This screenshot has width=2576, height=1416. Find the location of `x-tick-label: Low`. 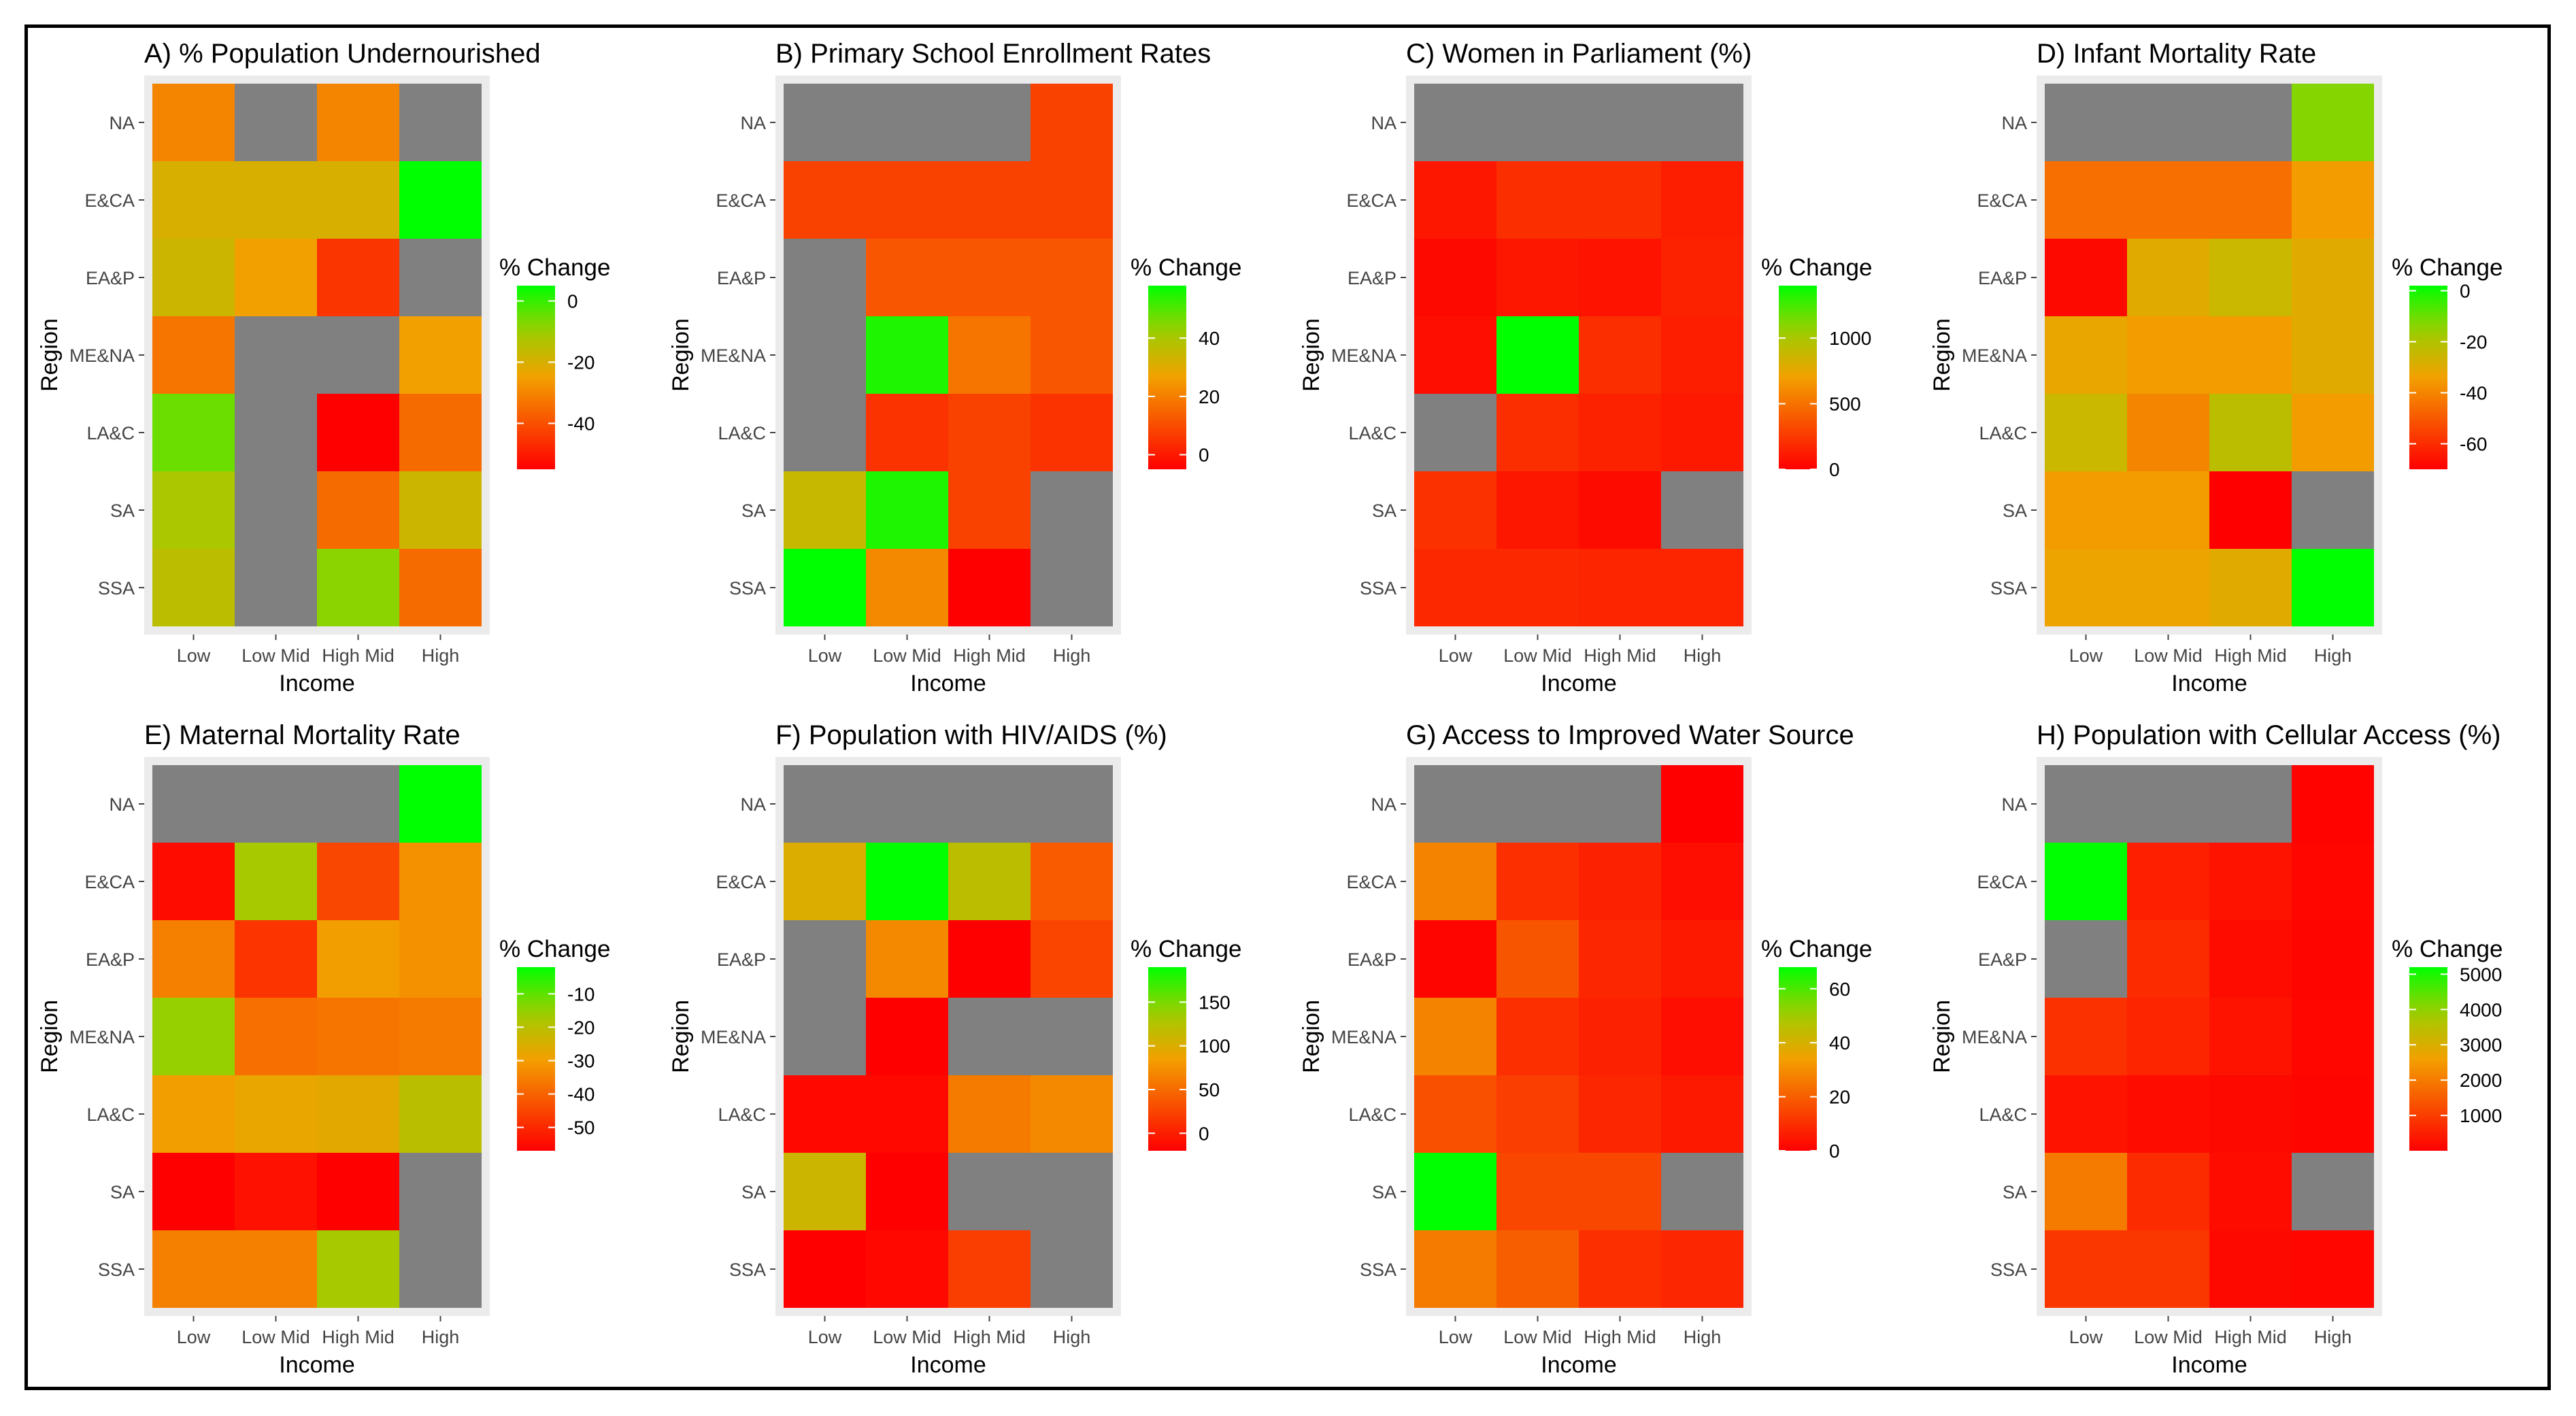

x-tick-label: Low is located at coordinates (2086, 1337).